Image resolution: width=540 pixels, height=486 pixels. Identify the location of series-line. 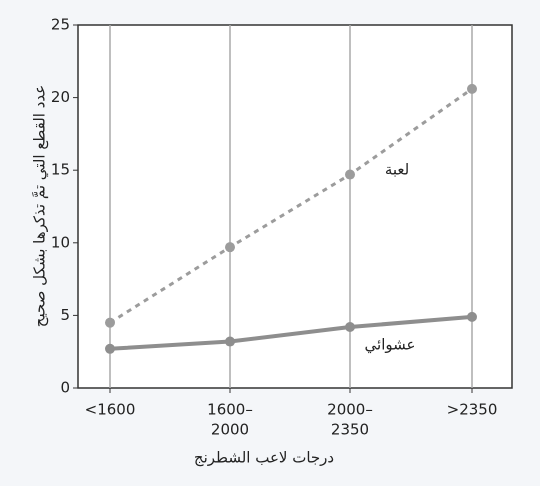
(291, 332).